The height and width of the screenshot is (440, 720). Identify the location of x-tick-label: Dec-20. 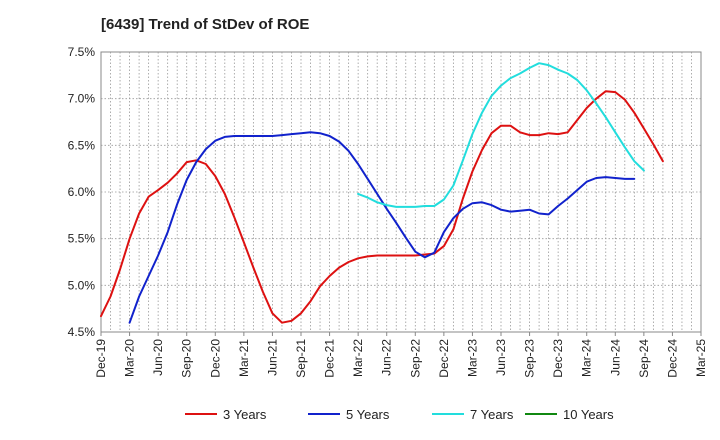
(215, 358).